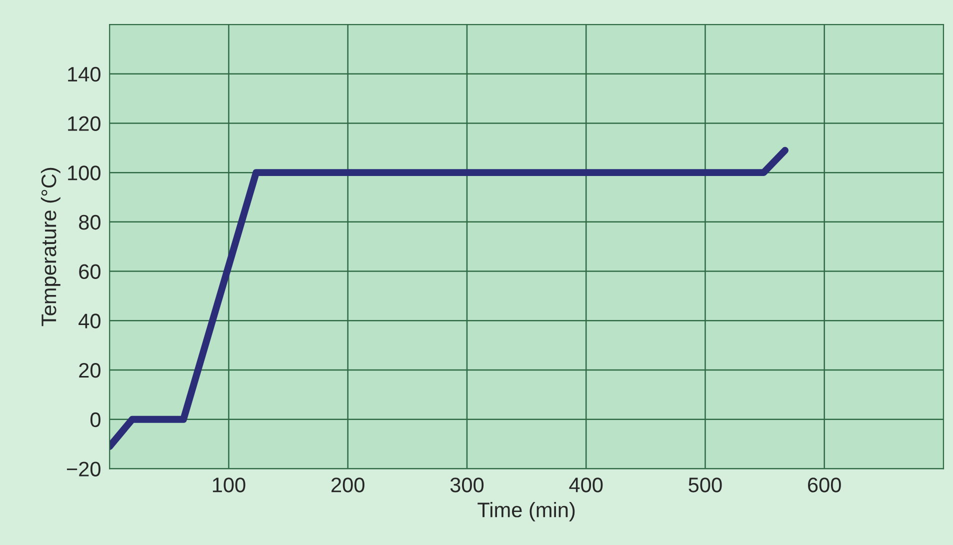  Describe the element at coordinates (526, 512) in the screenshot. I see `x-axis-title: Time (min)` at that location.